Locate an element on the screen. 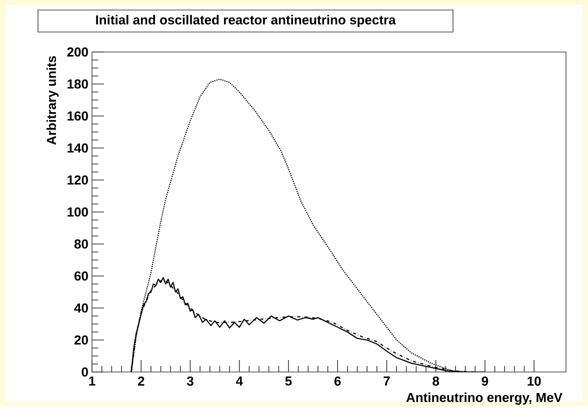 The width and height of the screenshot is (588, 408). y-tick-label: 140 is located at coordinates (78, 148).